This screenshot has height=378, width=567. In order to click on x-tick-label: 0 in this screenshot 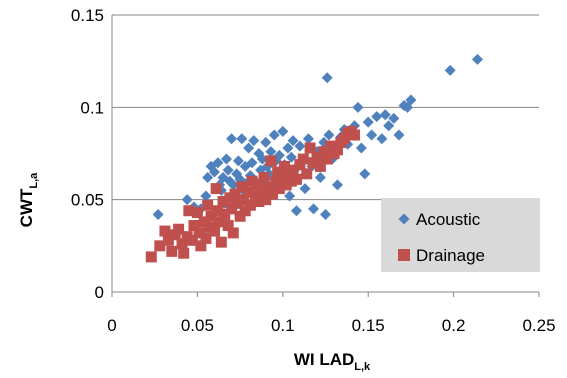, I will do `click(111, 325)`.